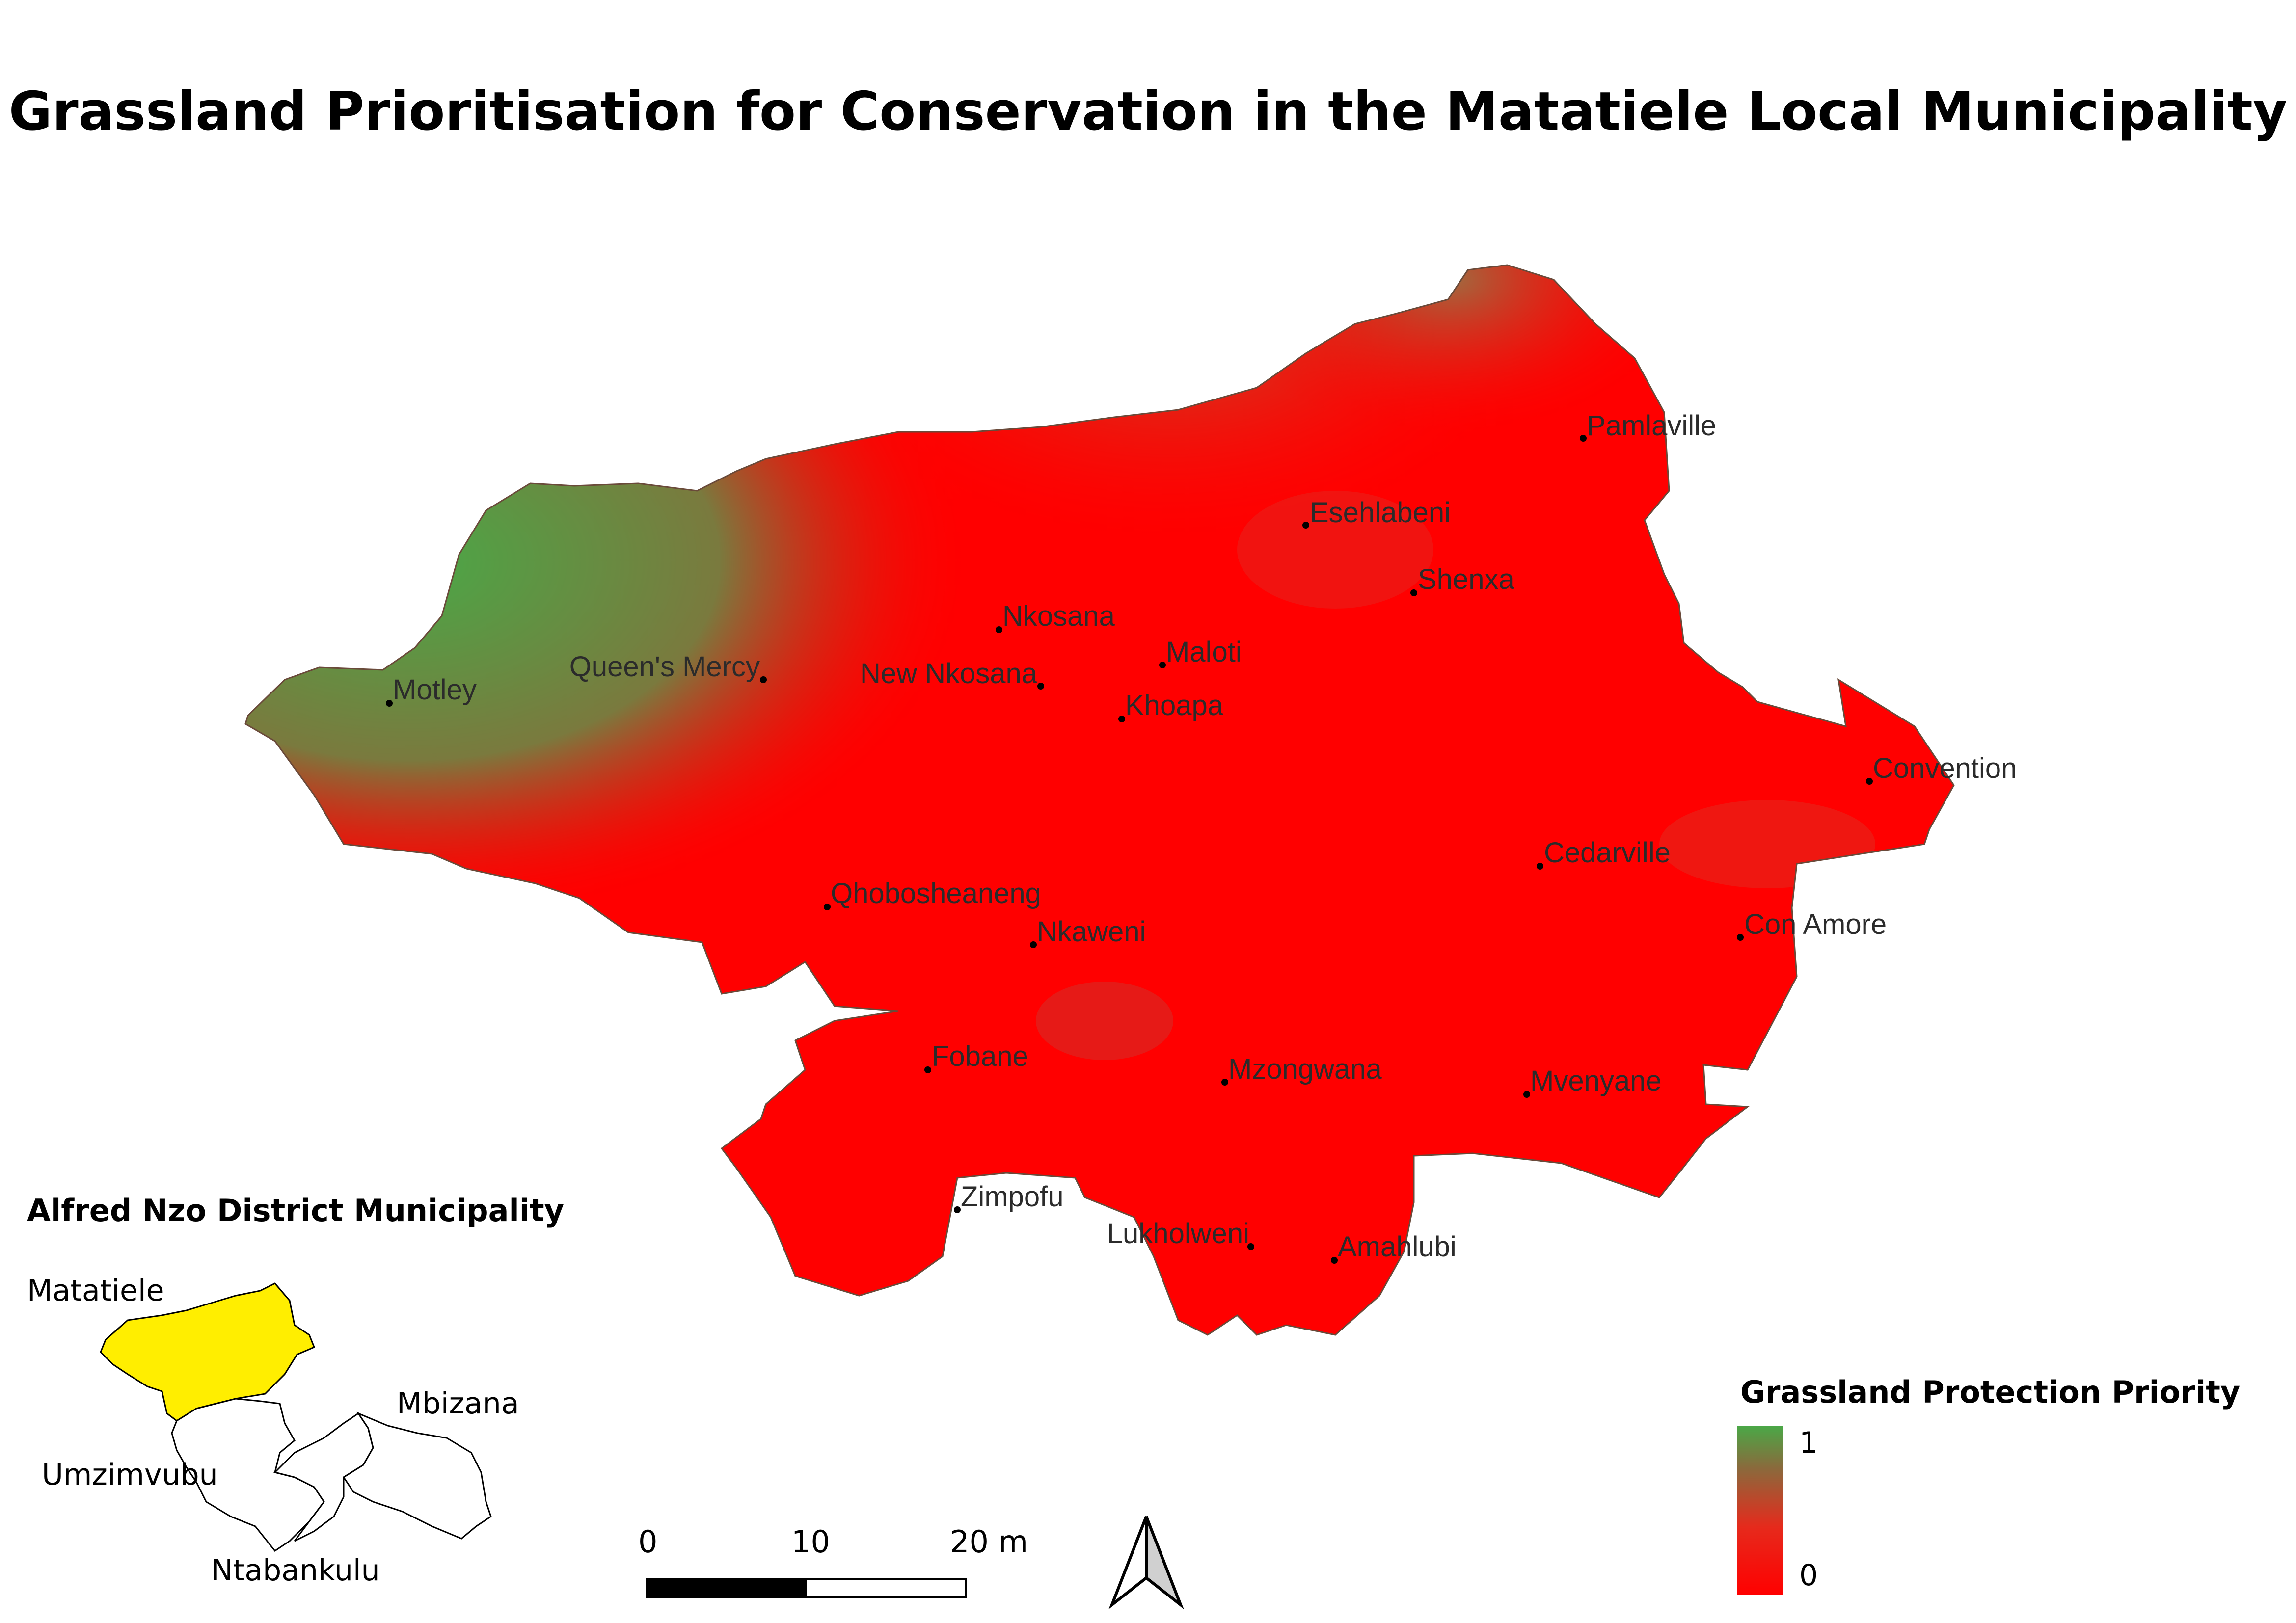 Image resolution: width=2296 pixels, height=1623 pixels. I want to click on place-label: Khoapa, so click(1174, 705).